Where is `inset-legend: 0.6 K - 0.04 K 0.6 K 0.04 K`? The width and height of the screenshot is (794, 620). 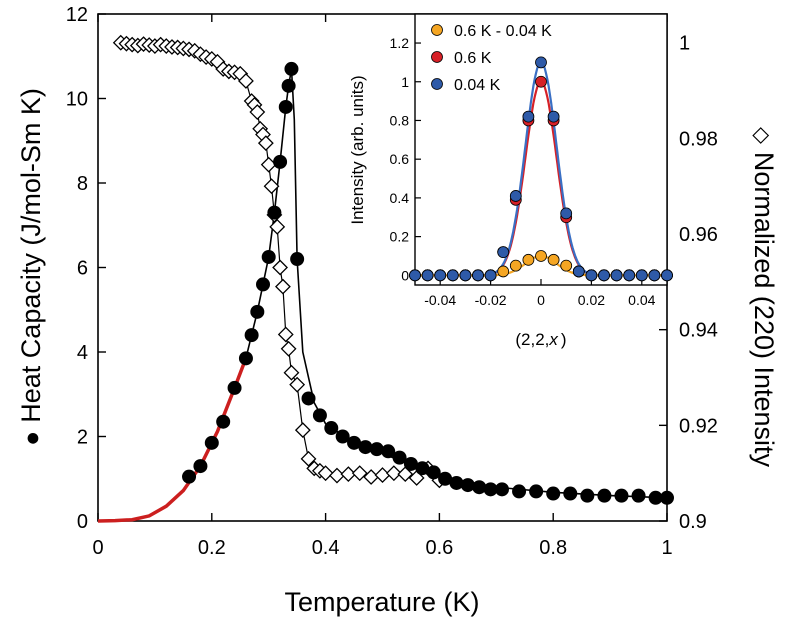
inset-legend: 0.6 K - 0.04 K 0.6 K 0.04 K is located at coordinates (491, 58).